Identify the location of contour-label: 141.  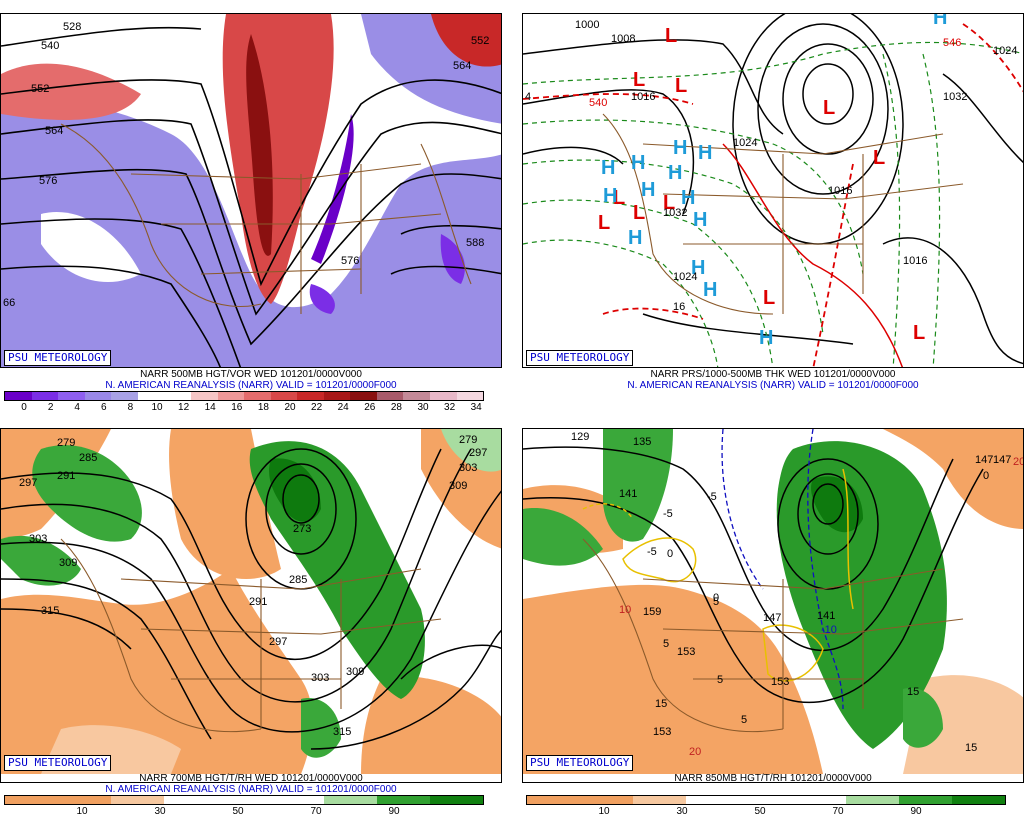
(826, 616).